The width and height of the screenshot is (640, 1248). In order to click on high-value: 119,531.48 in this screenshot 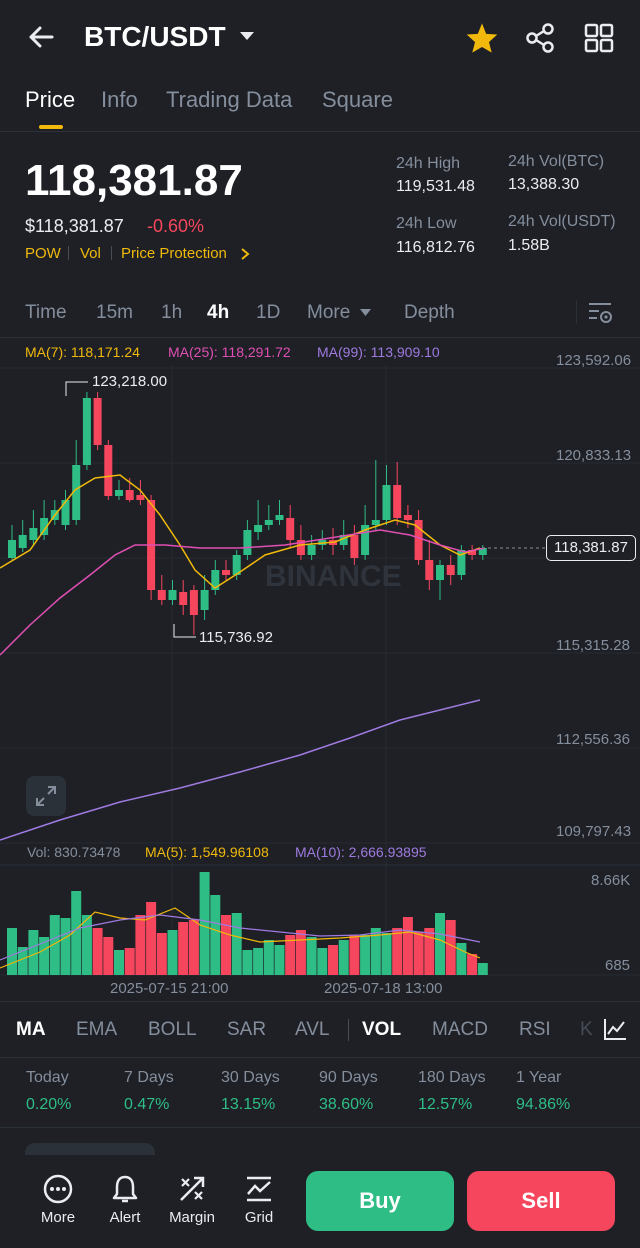, I will do `click(435, 186)`.